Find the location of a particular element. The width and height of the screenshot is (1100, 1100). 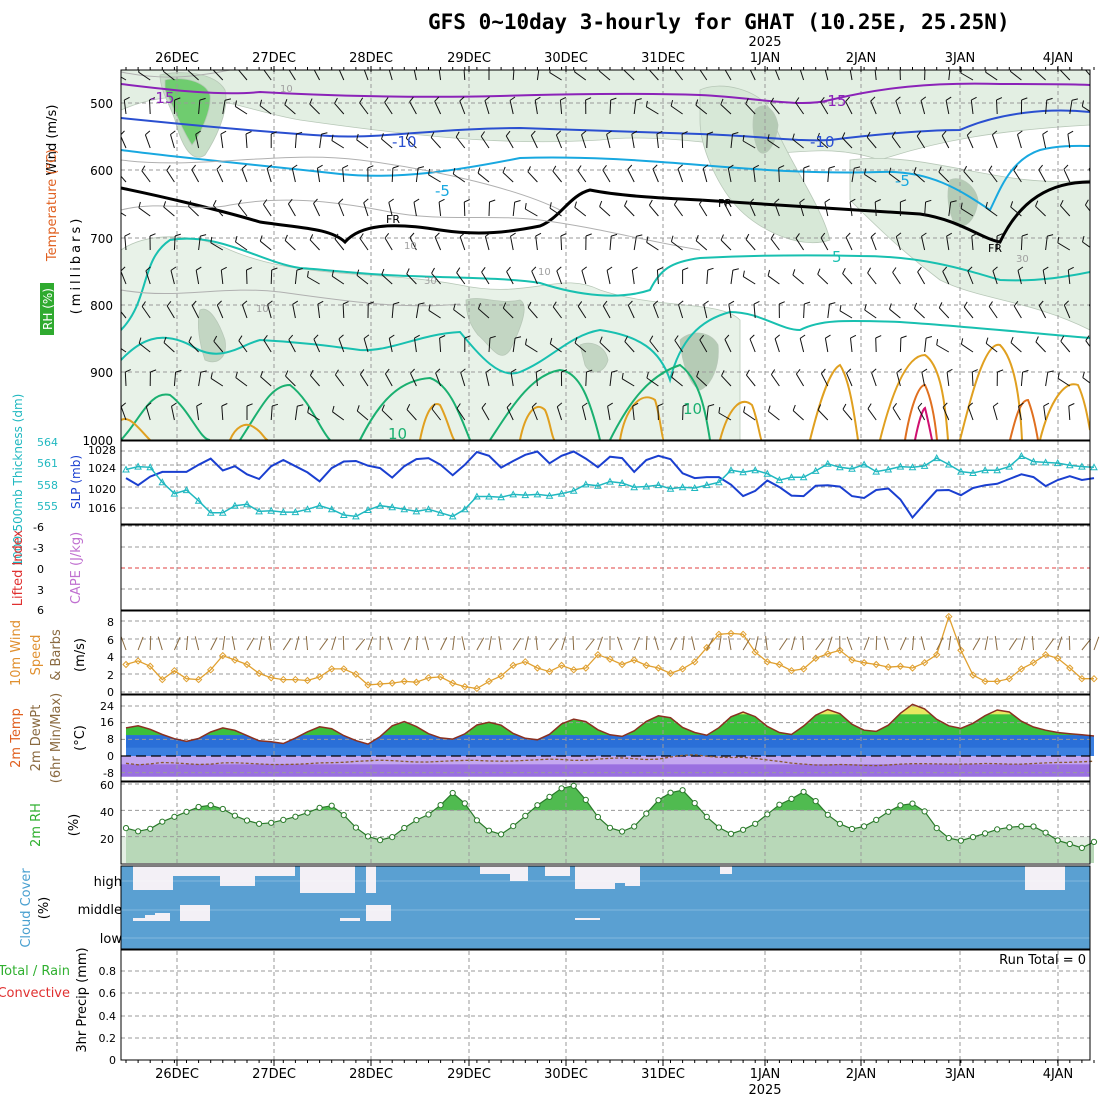

temp-label-units: (°C) is located at coordinates (80, 738).